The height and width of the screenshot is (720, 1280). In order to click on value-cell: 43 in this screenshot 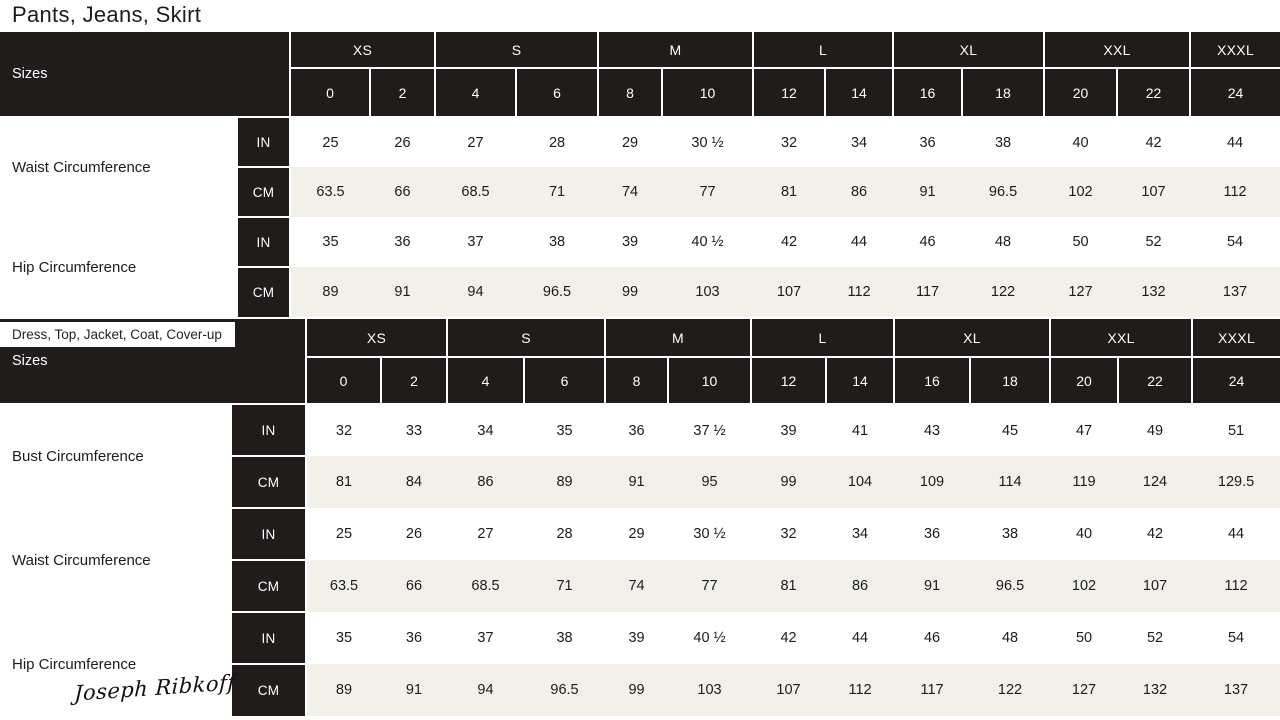, I will do `click(932, 430)`.